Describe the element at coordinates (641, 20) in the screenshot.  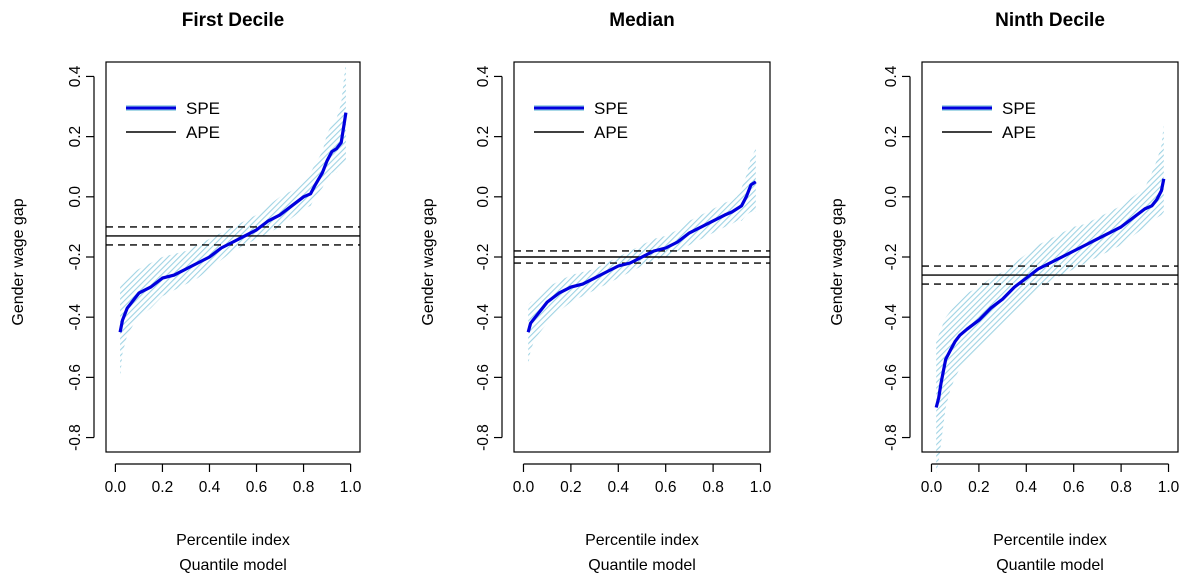
I see `chart-title: Median` at that location.